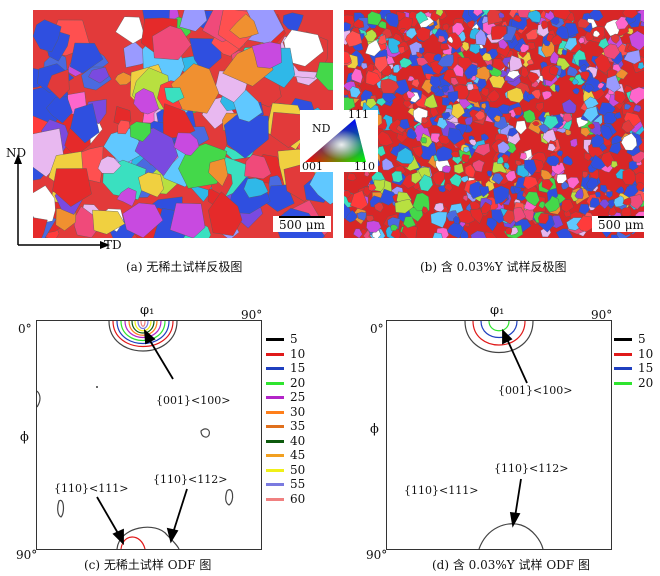 The image size is (660, 576). What do you see at coordinates (493, 267) in the screenshot?
I see `caption-b: (b) 含 0.03%Y 试样反极图` at bounding box center [493, 267].